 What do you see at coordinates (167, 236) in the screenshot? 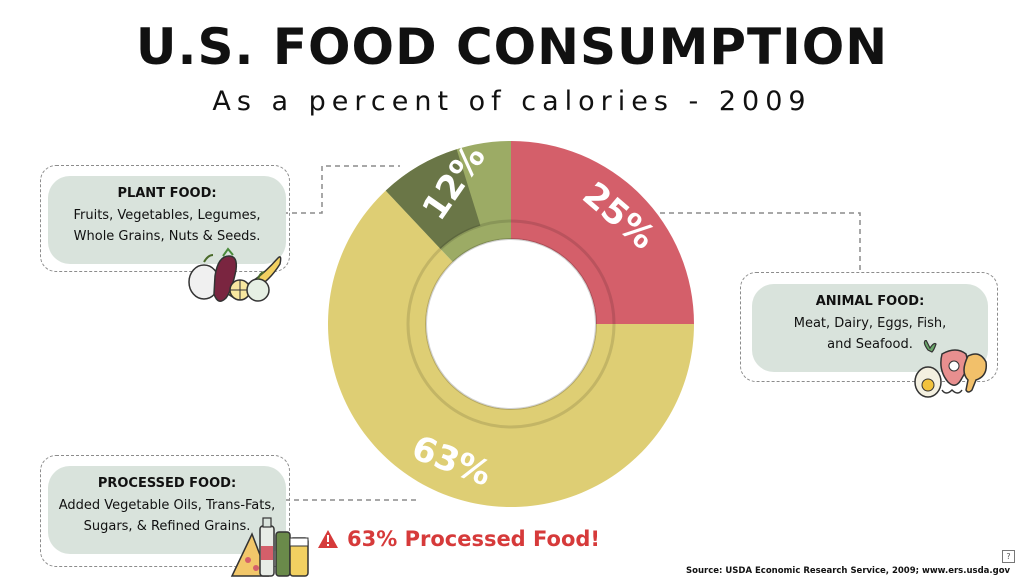
I see `plant-food-line2: Whole Grains, Nuts & Seeds.` at bounding box center [167, 236].